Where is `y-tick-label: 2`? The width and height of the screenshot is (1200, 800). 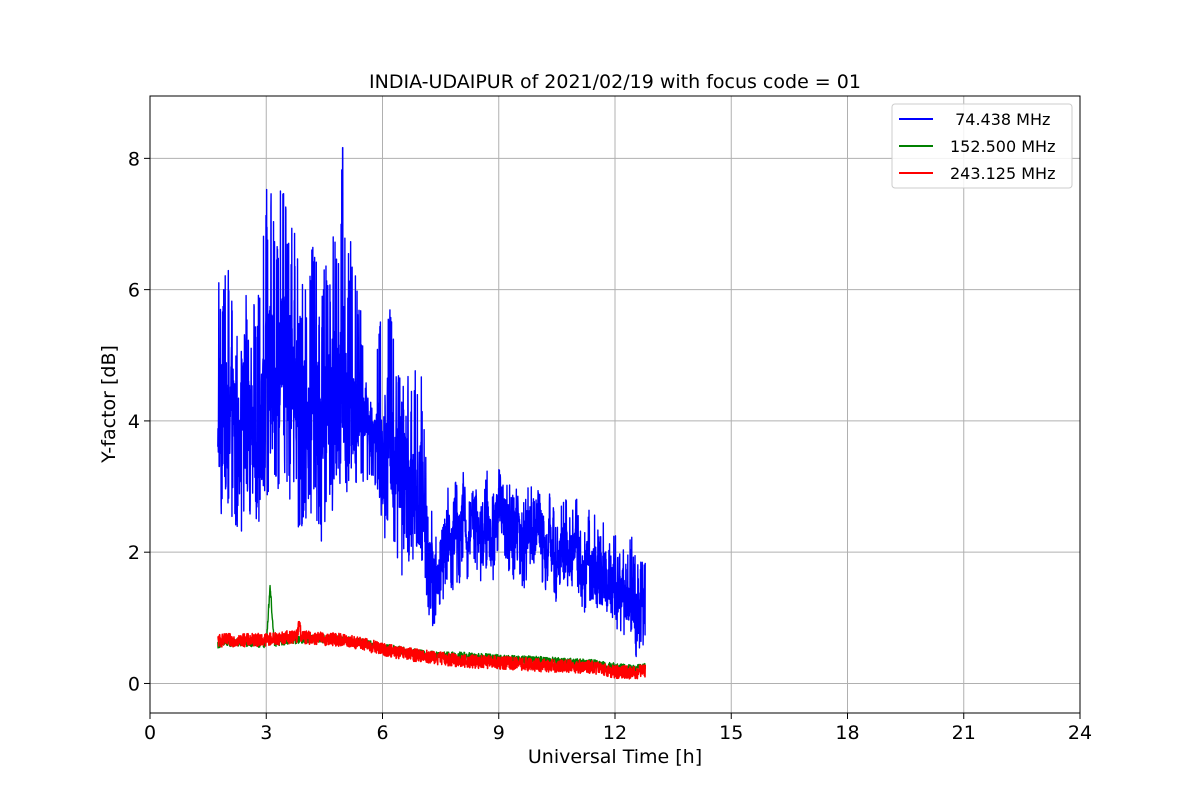 y-tick-label: 2 is located at coordinates (134, 553).